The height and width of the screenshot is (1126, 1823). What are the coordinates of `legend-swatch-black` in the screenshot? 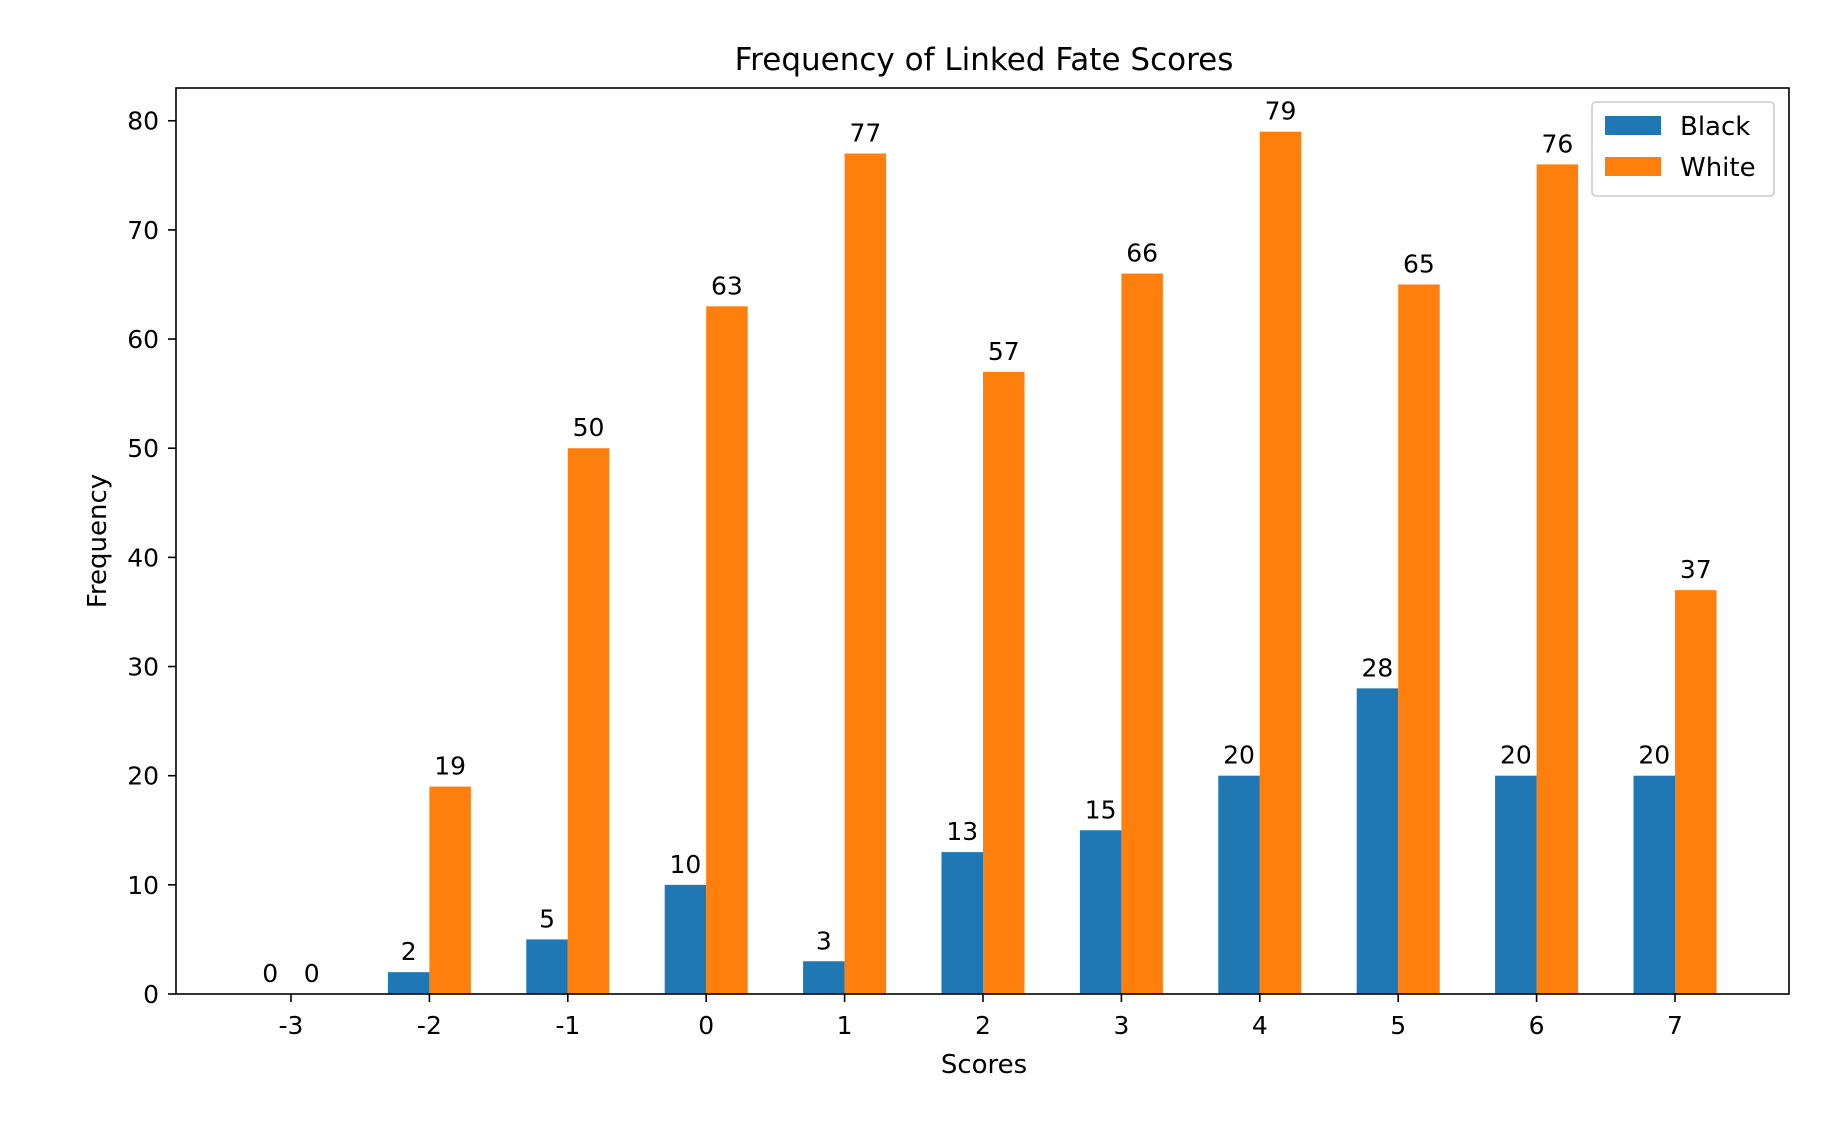 It's located at (1633, 125).